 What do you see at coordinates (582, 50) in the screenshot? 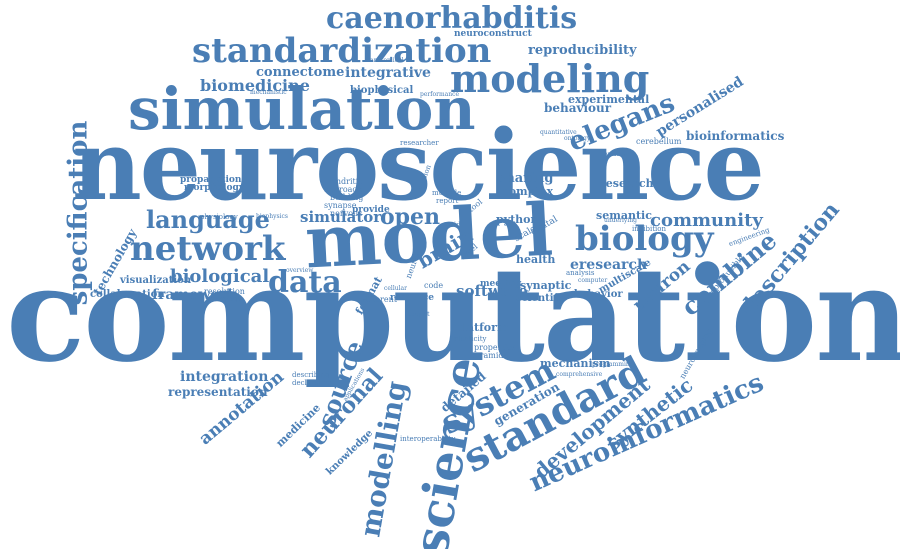
I see `word: reproducibility` at bounding box center [582, 50].